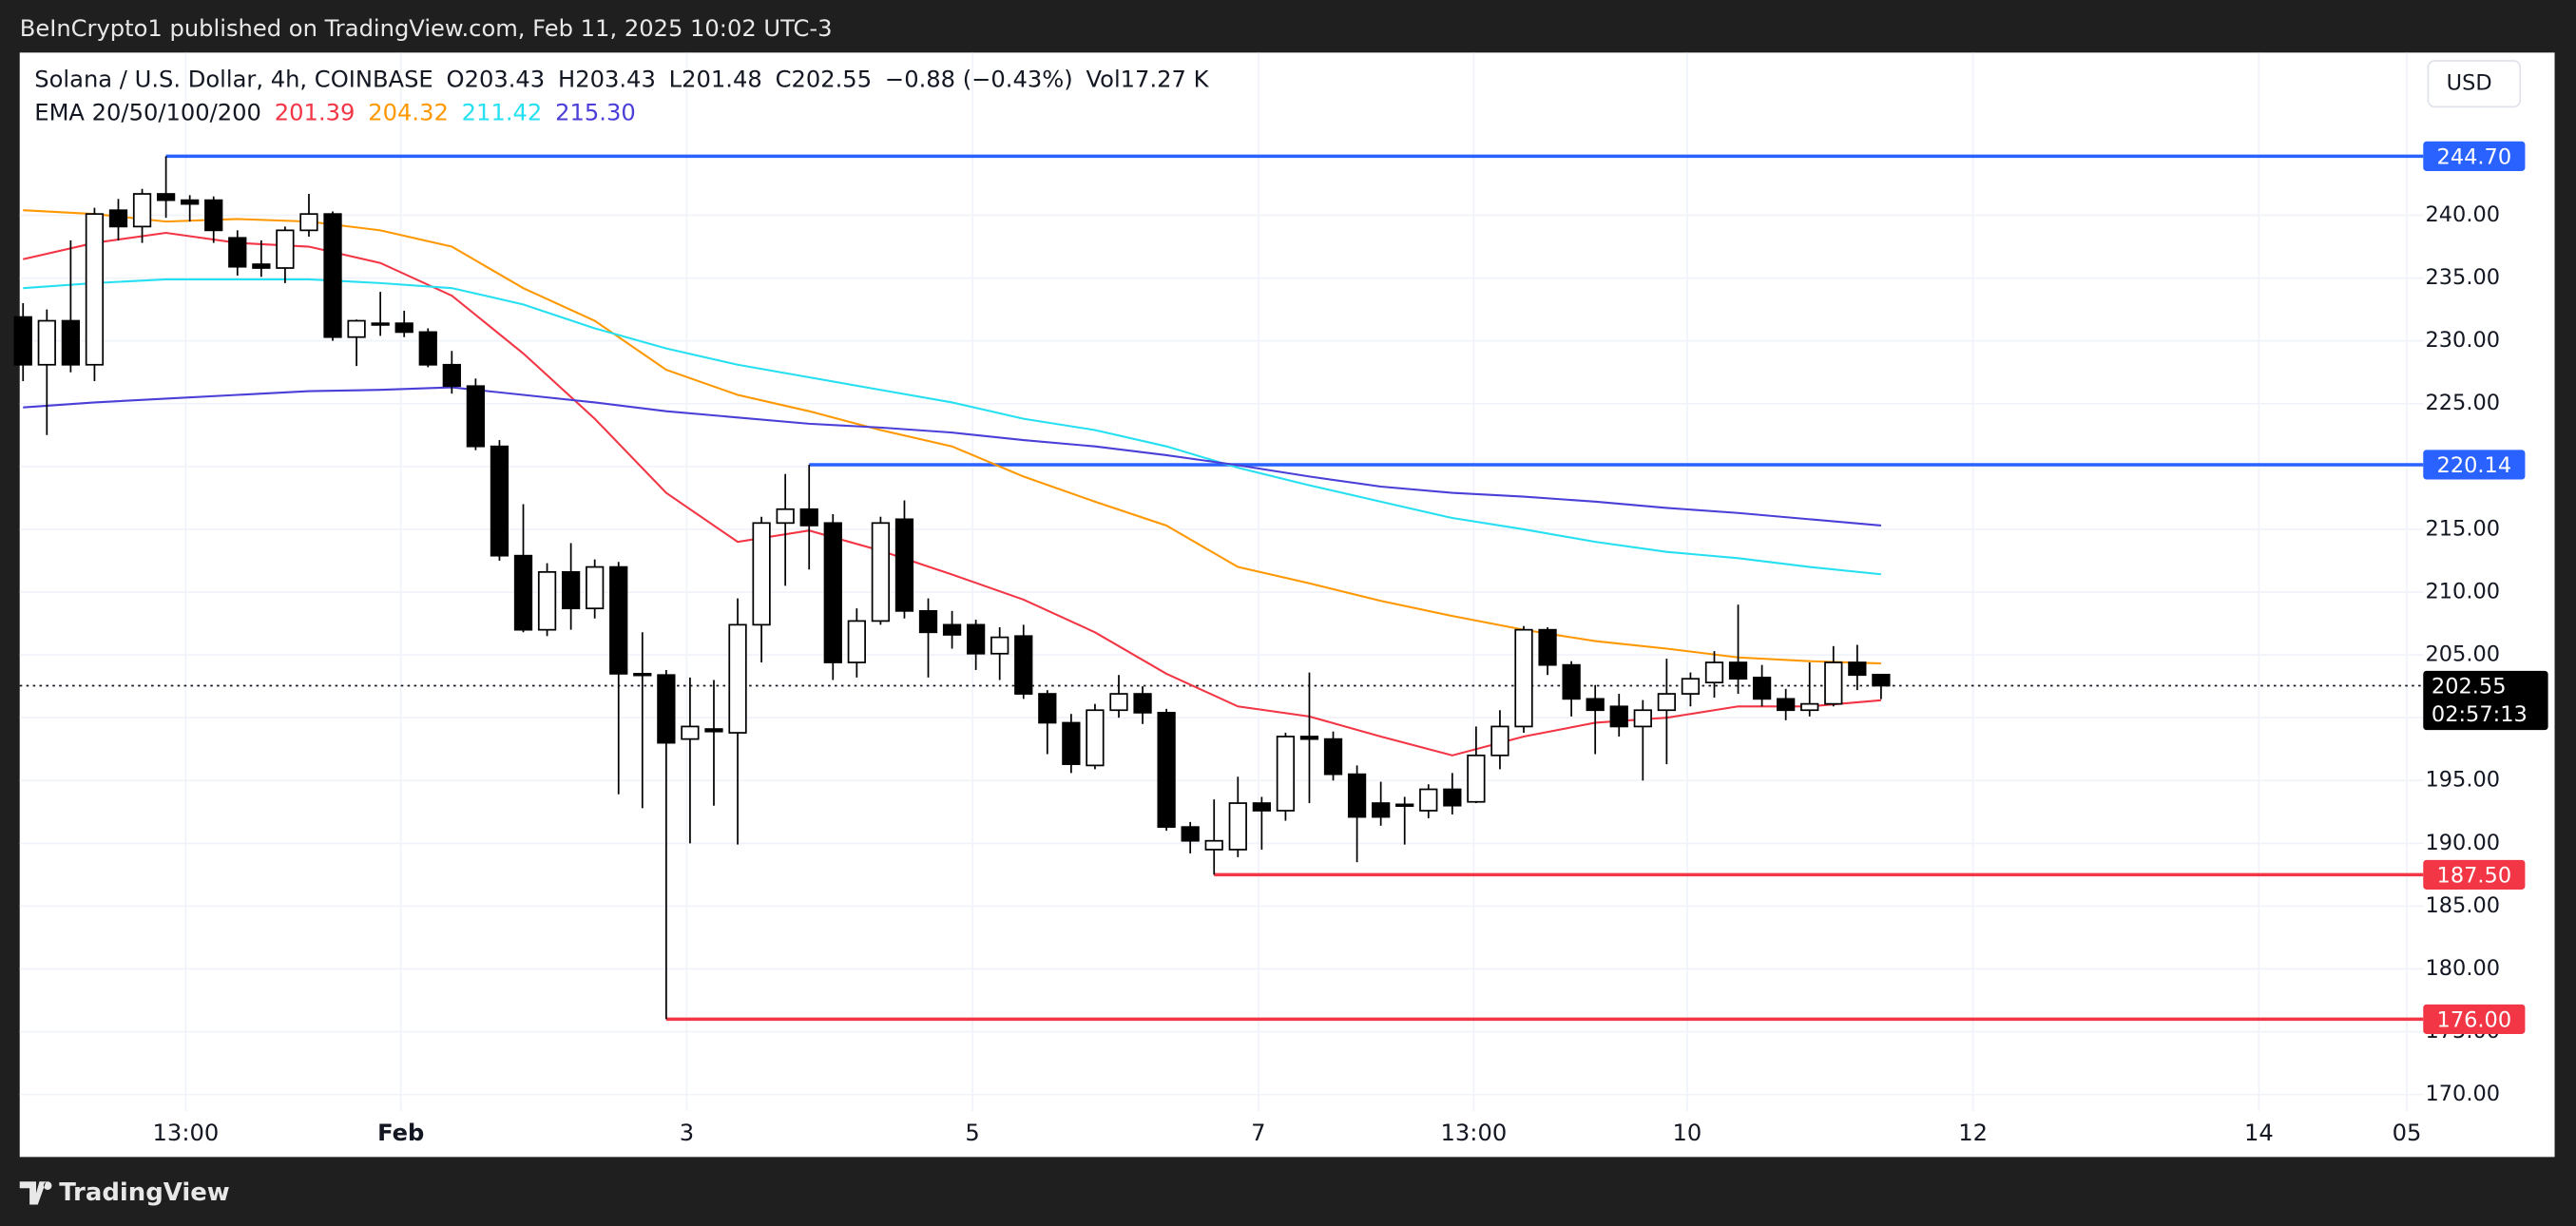 The width and height of the screenshot is (2576, 1226). Describe the element at coordinates (972, 1133) in the screenshot. I see `x-tick-label: 5` at that location.